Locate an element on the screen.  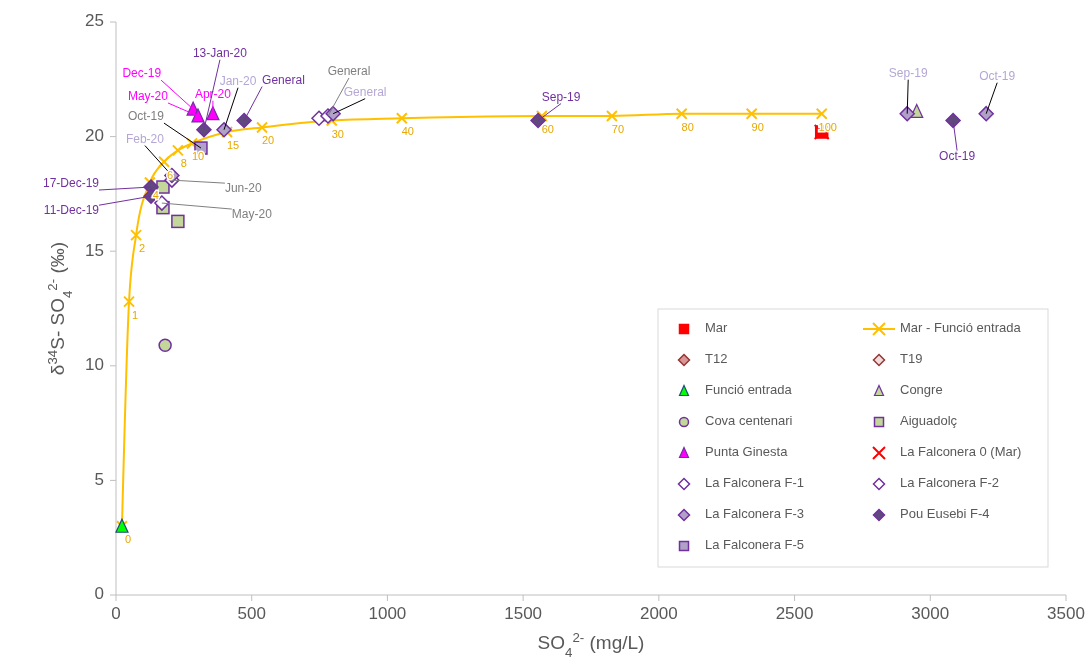
annotation: 100 is located at coordinates (827, 126).